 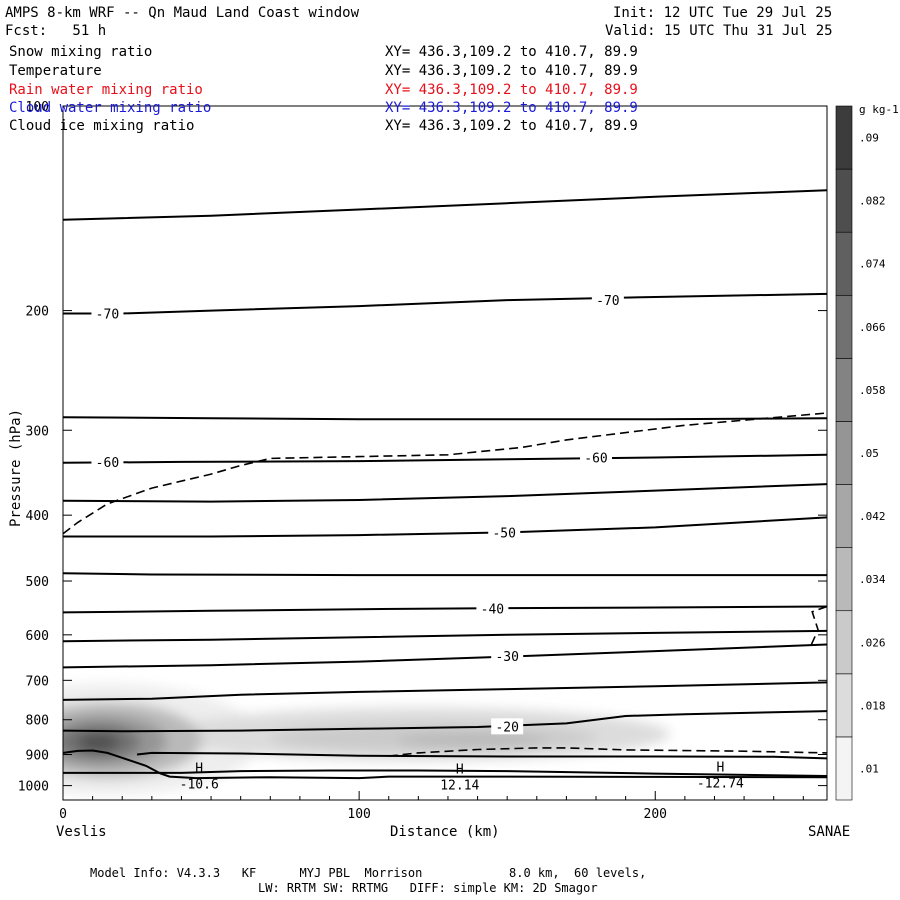 I want to click on y-tick-label: 900, so click(x=37, y=756).